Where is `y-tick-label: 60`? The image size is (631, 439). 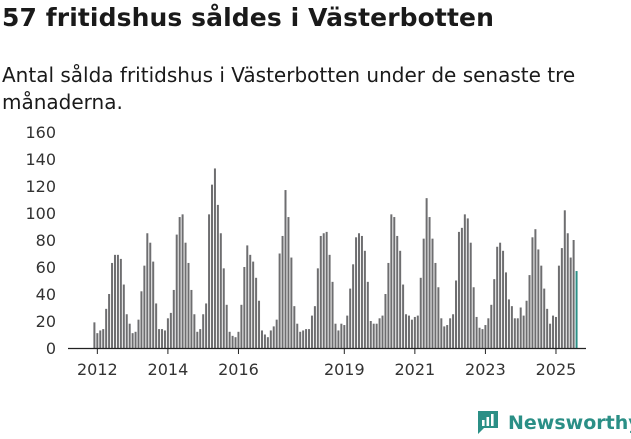
y-tick-label: 60 is located at coordinates (46, 267).